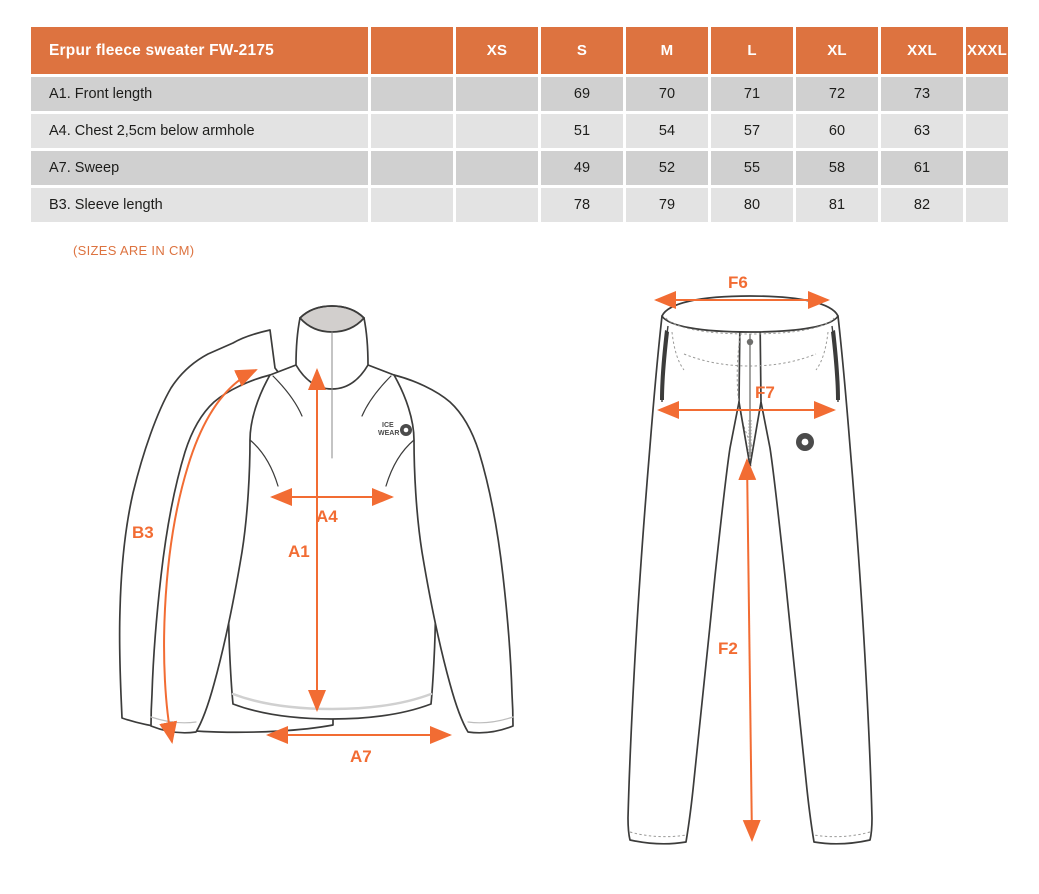 Image resolution: width=1039 pixels, height=894 pixels. Describe the element at coordinates (922, 94) in the screenshot. I see `cell-value: 73` at that location.